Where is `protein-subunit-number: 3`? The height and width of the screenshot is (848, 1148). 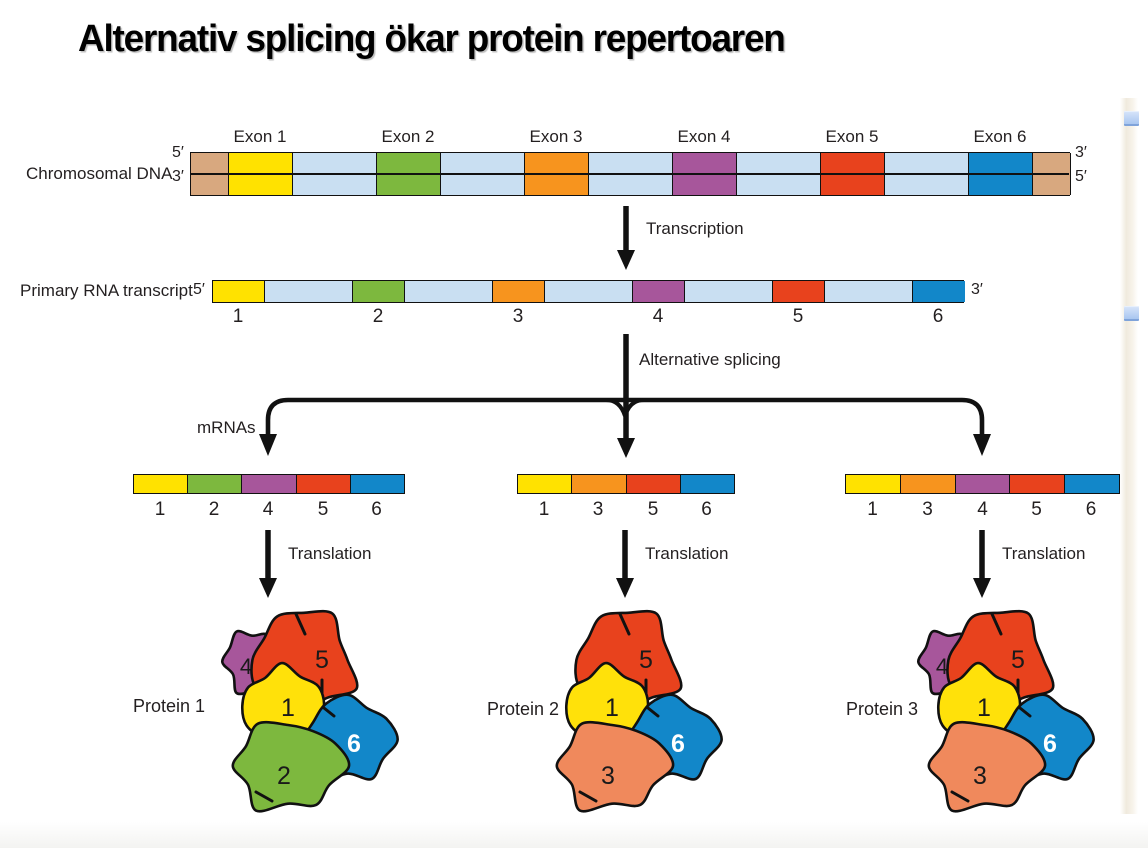
protein-subunit-number: 3 is located at coordinates (980, 776).